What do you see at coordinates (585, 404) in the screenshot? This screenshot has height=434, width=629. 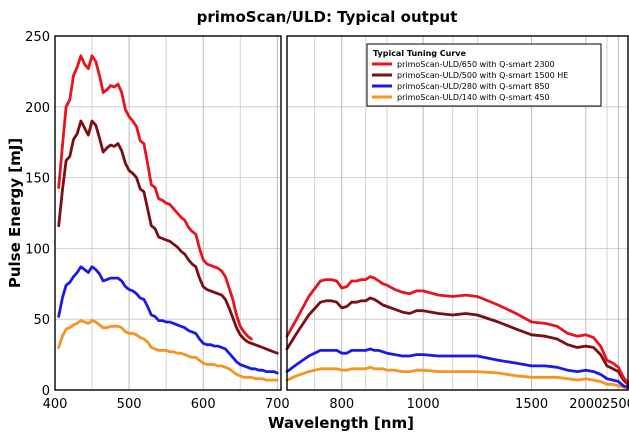 I see `x-tick-label-1-3: 2000` at bounding box center [585, 404].